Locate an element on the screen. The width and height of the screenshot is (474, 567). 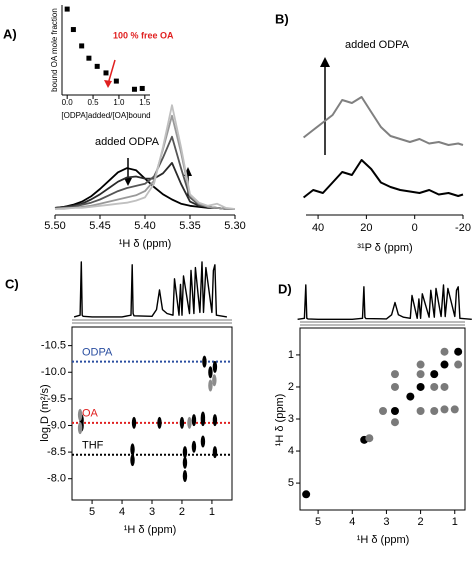
y-tick-label: -9.5 is located at coordinates (56, 399).